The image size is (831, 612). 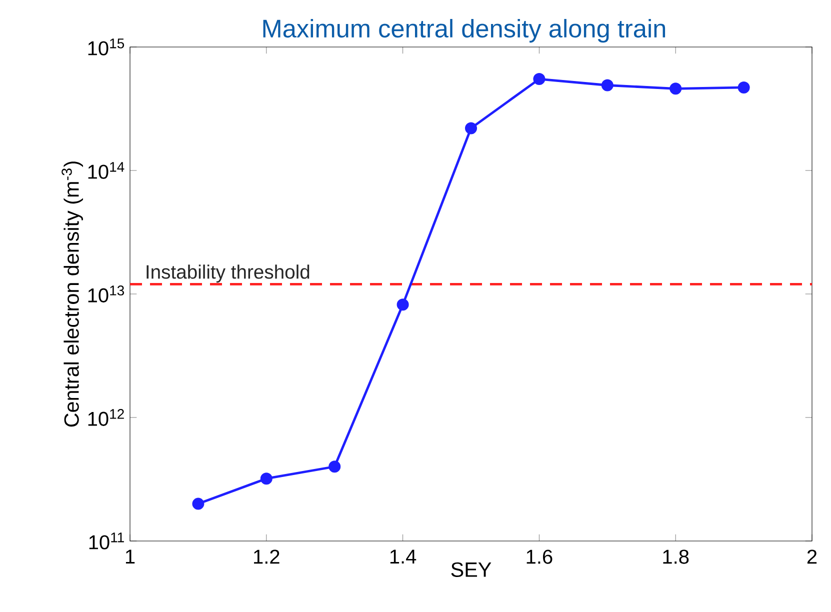 I want to click on y-tick-label: 10$^{13}$, so click(x=106, y=294).